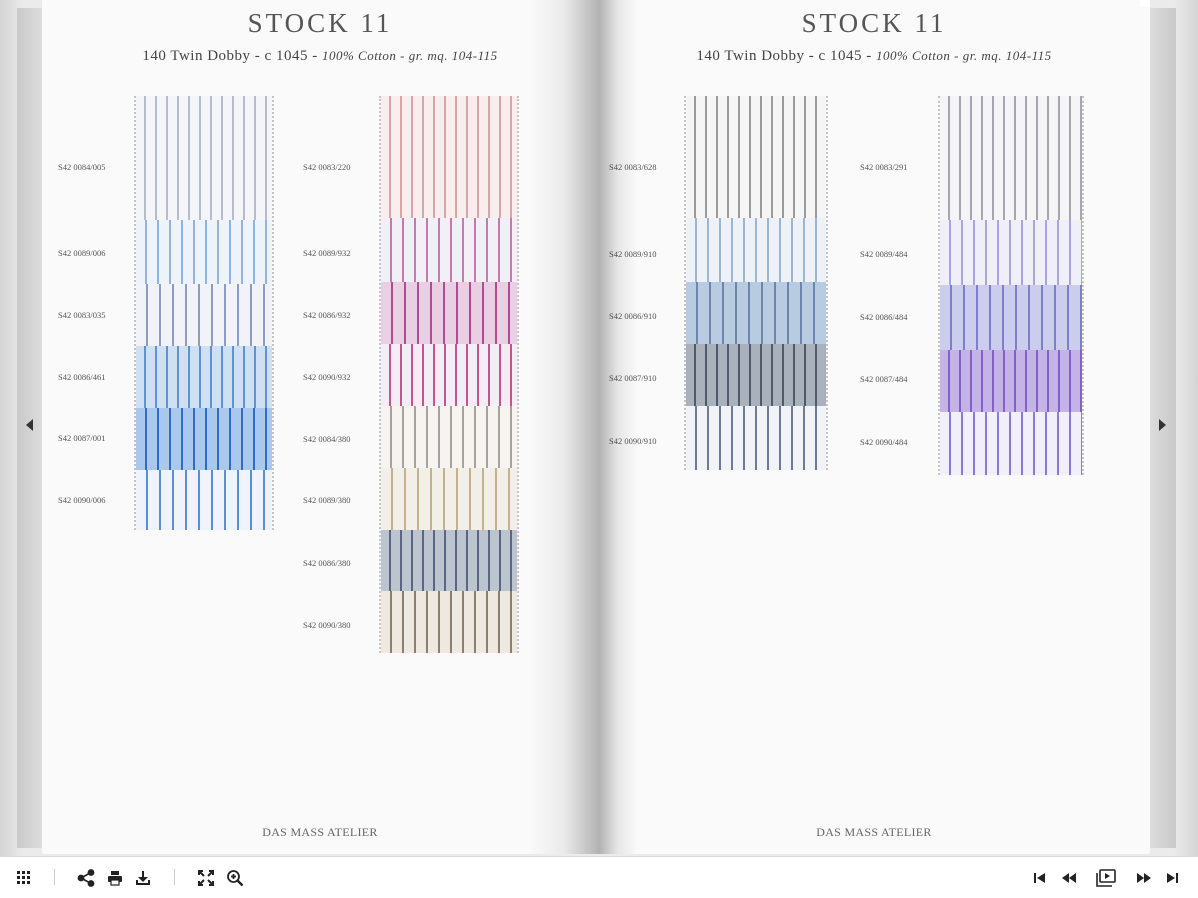  Describe the element at coordinates (82, 315) in the screenshot. I see `swatch-code-label: S42 0083/035` at that location.